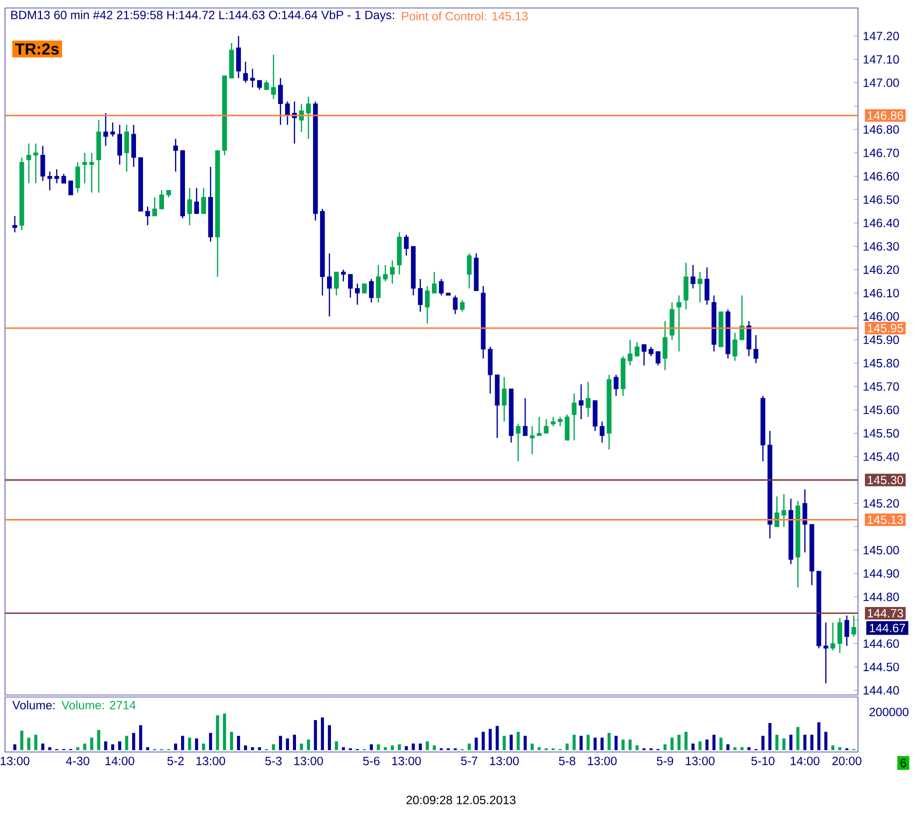 Image resolution: width=922 pixels, height=817 pixels. What do you see at coordinates (371, 761) in the screenshot?
I see `x-tick-label: 5-6` at bounding box center [371, 761].